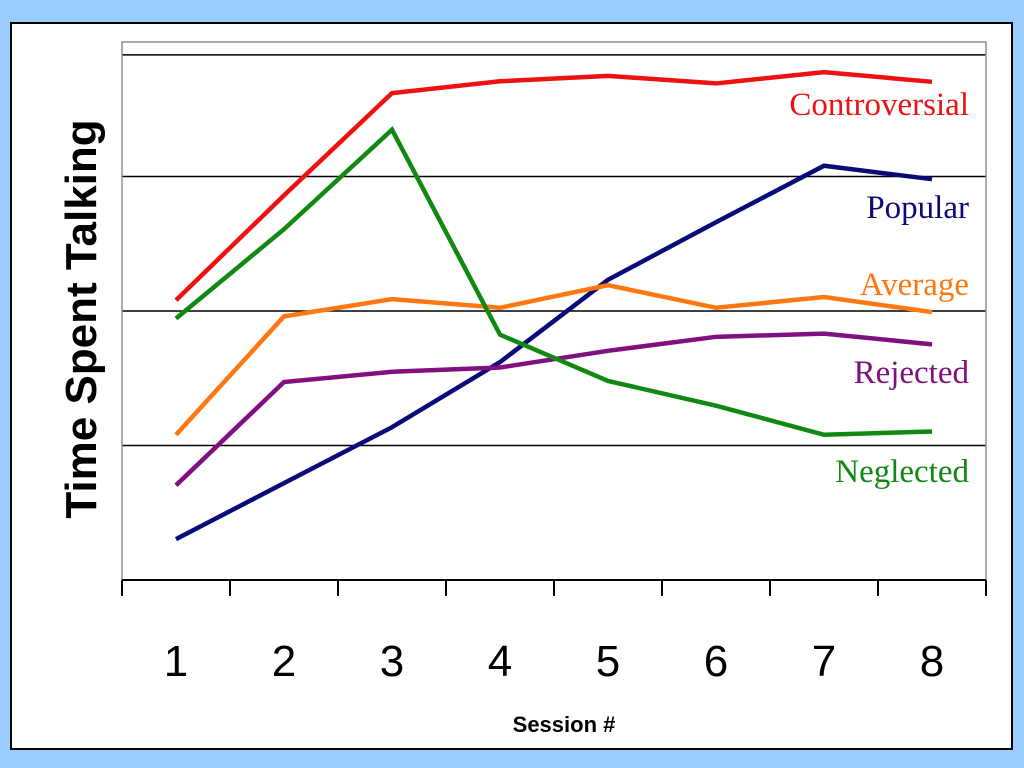 Image resolution: width=1024 pixels, height=768 pixels. Describe the element at coordinates (284, 661) in the screenshot. I see `x-tick-label: 2` at that location.